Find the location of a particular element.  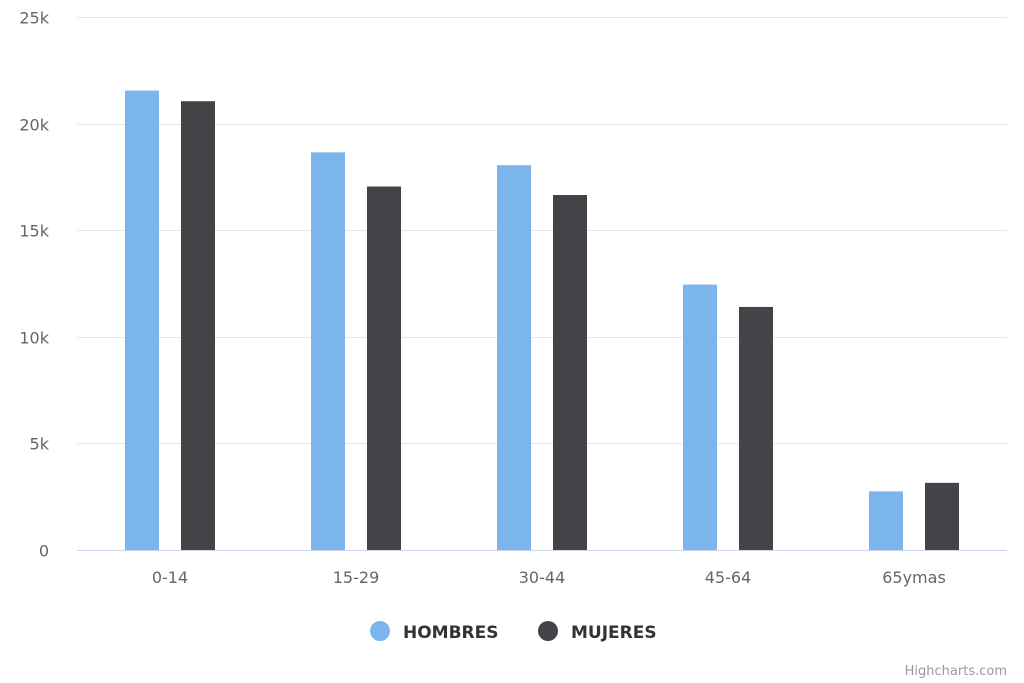

legend-item-mujeres: MUJERES is located at coordinates (597, 632).